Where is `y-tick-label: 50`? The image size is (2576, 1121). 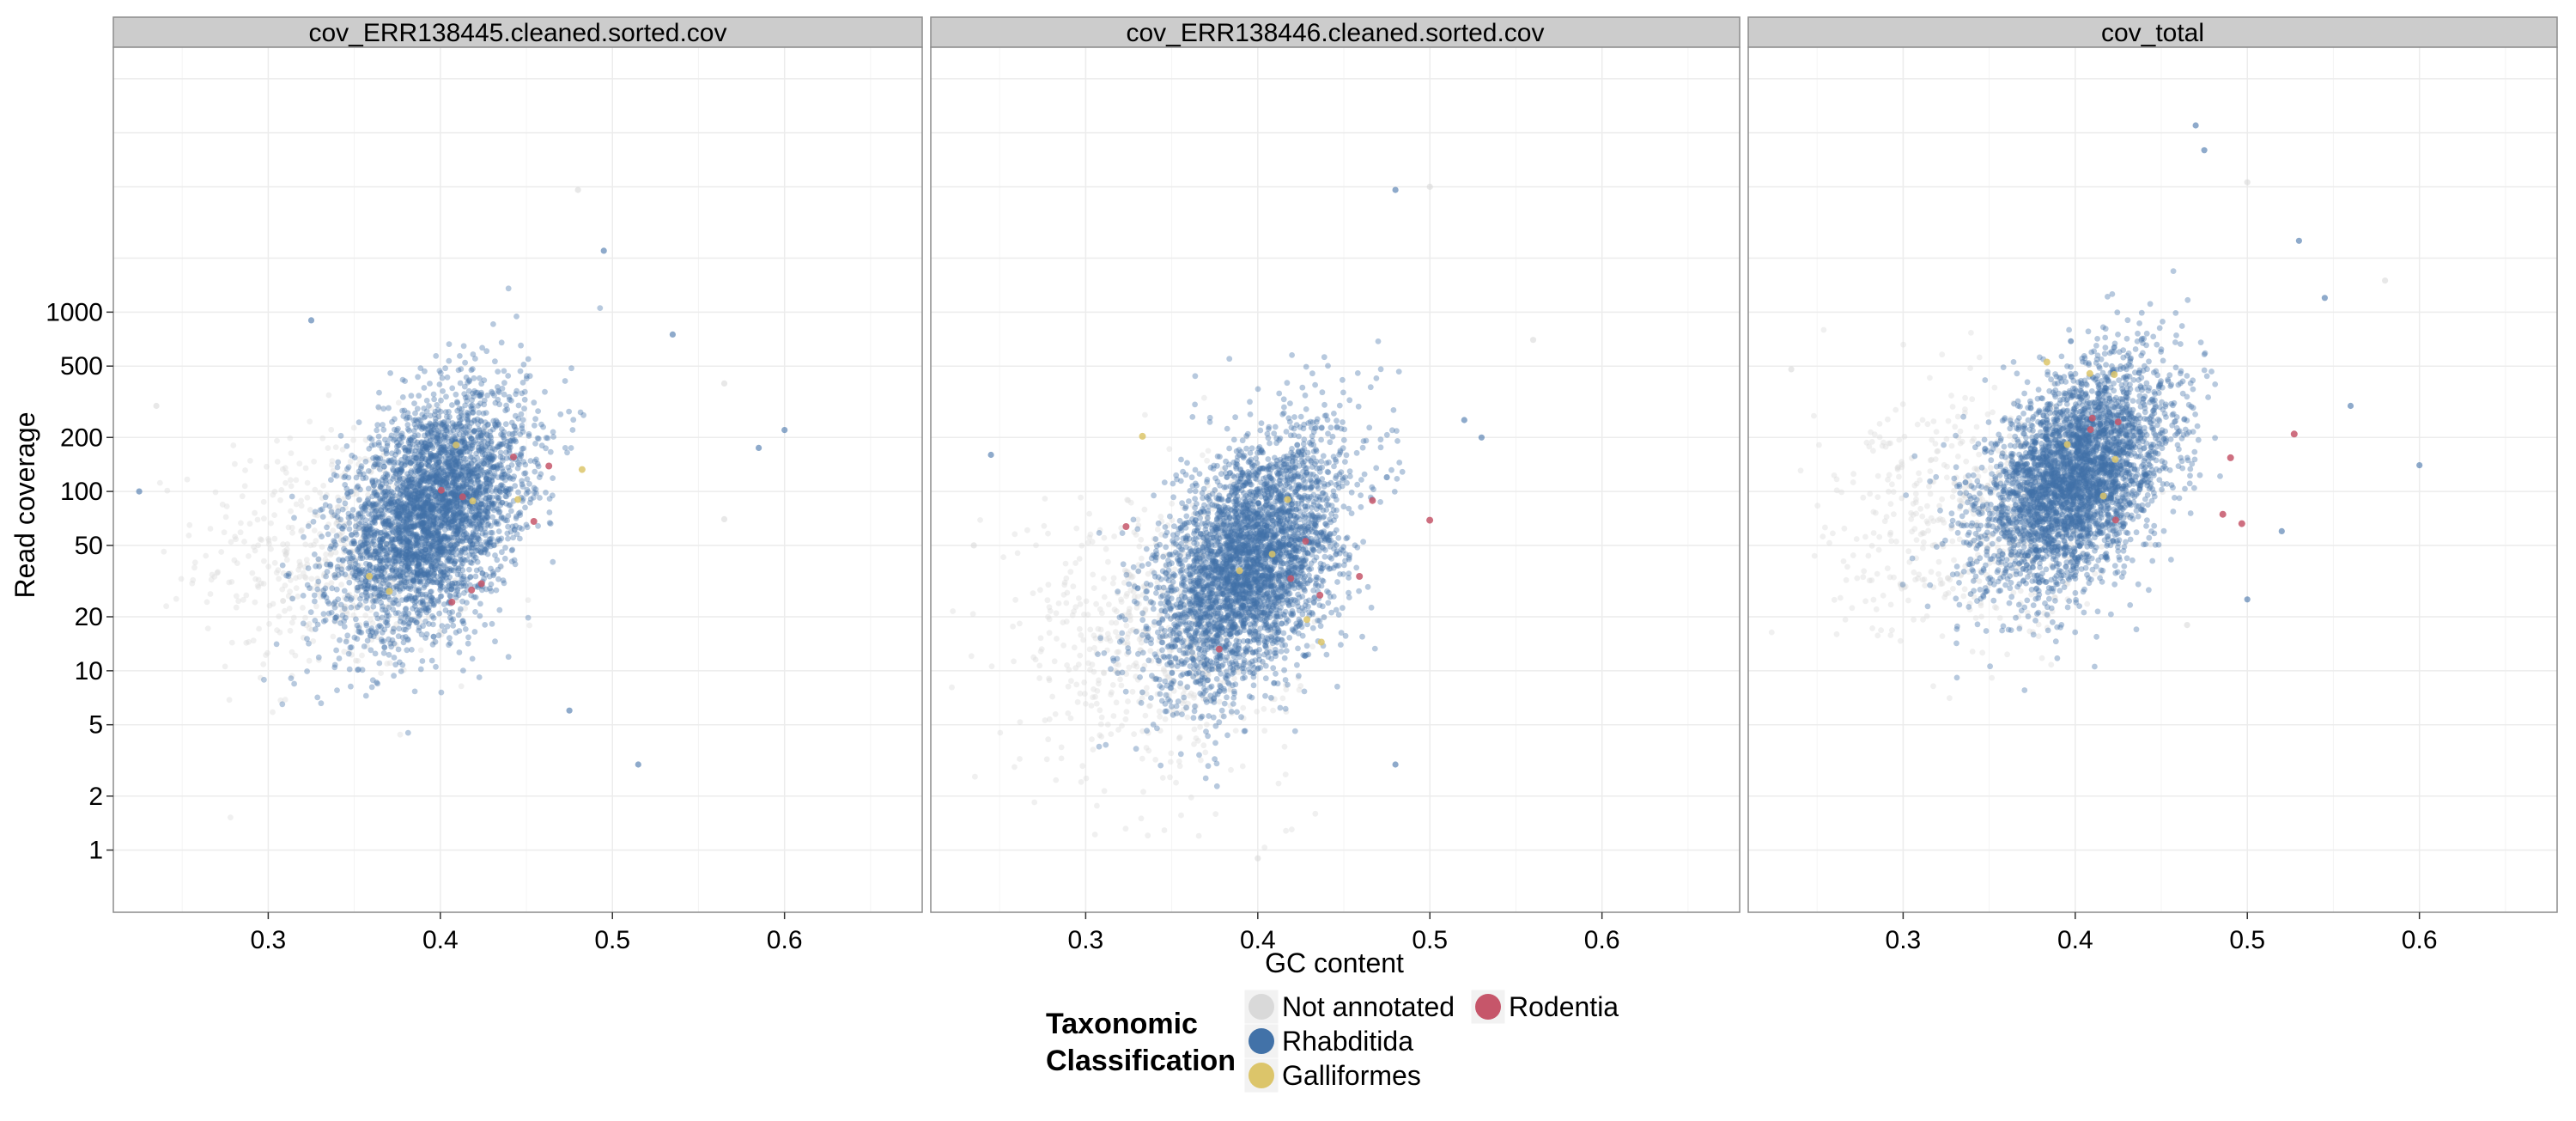
y-tick-label: 50 is located at coordinates (89, 546).